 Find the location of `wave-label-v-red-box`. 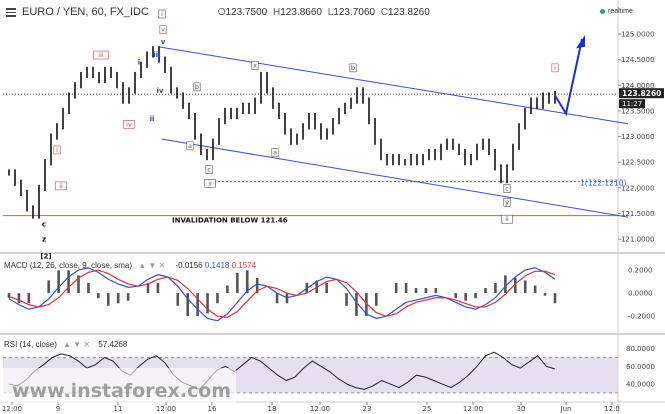

wave-label-v-red-box is located at coordinates (163, 29).